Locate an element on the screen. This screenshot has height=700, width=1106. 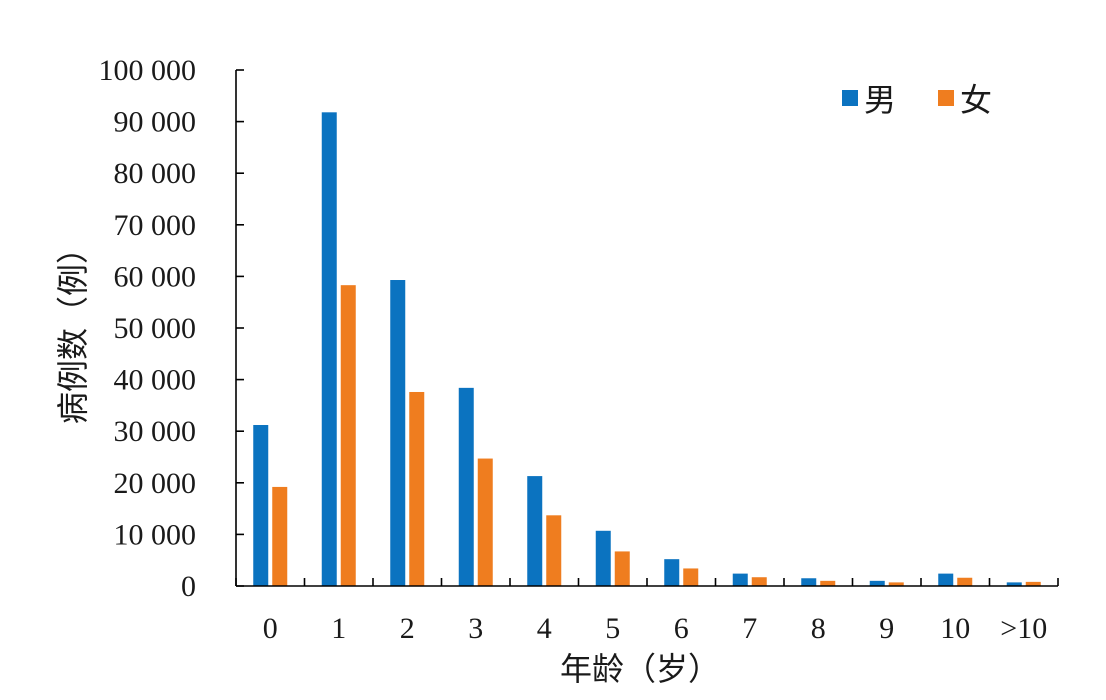
y-tick-label: 90 000 is located at coordinates (155, 122).